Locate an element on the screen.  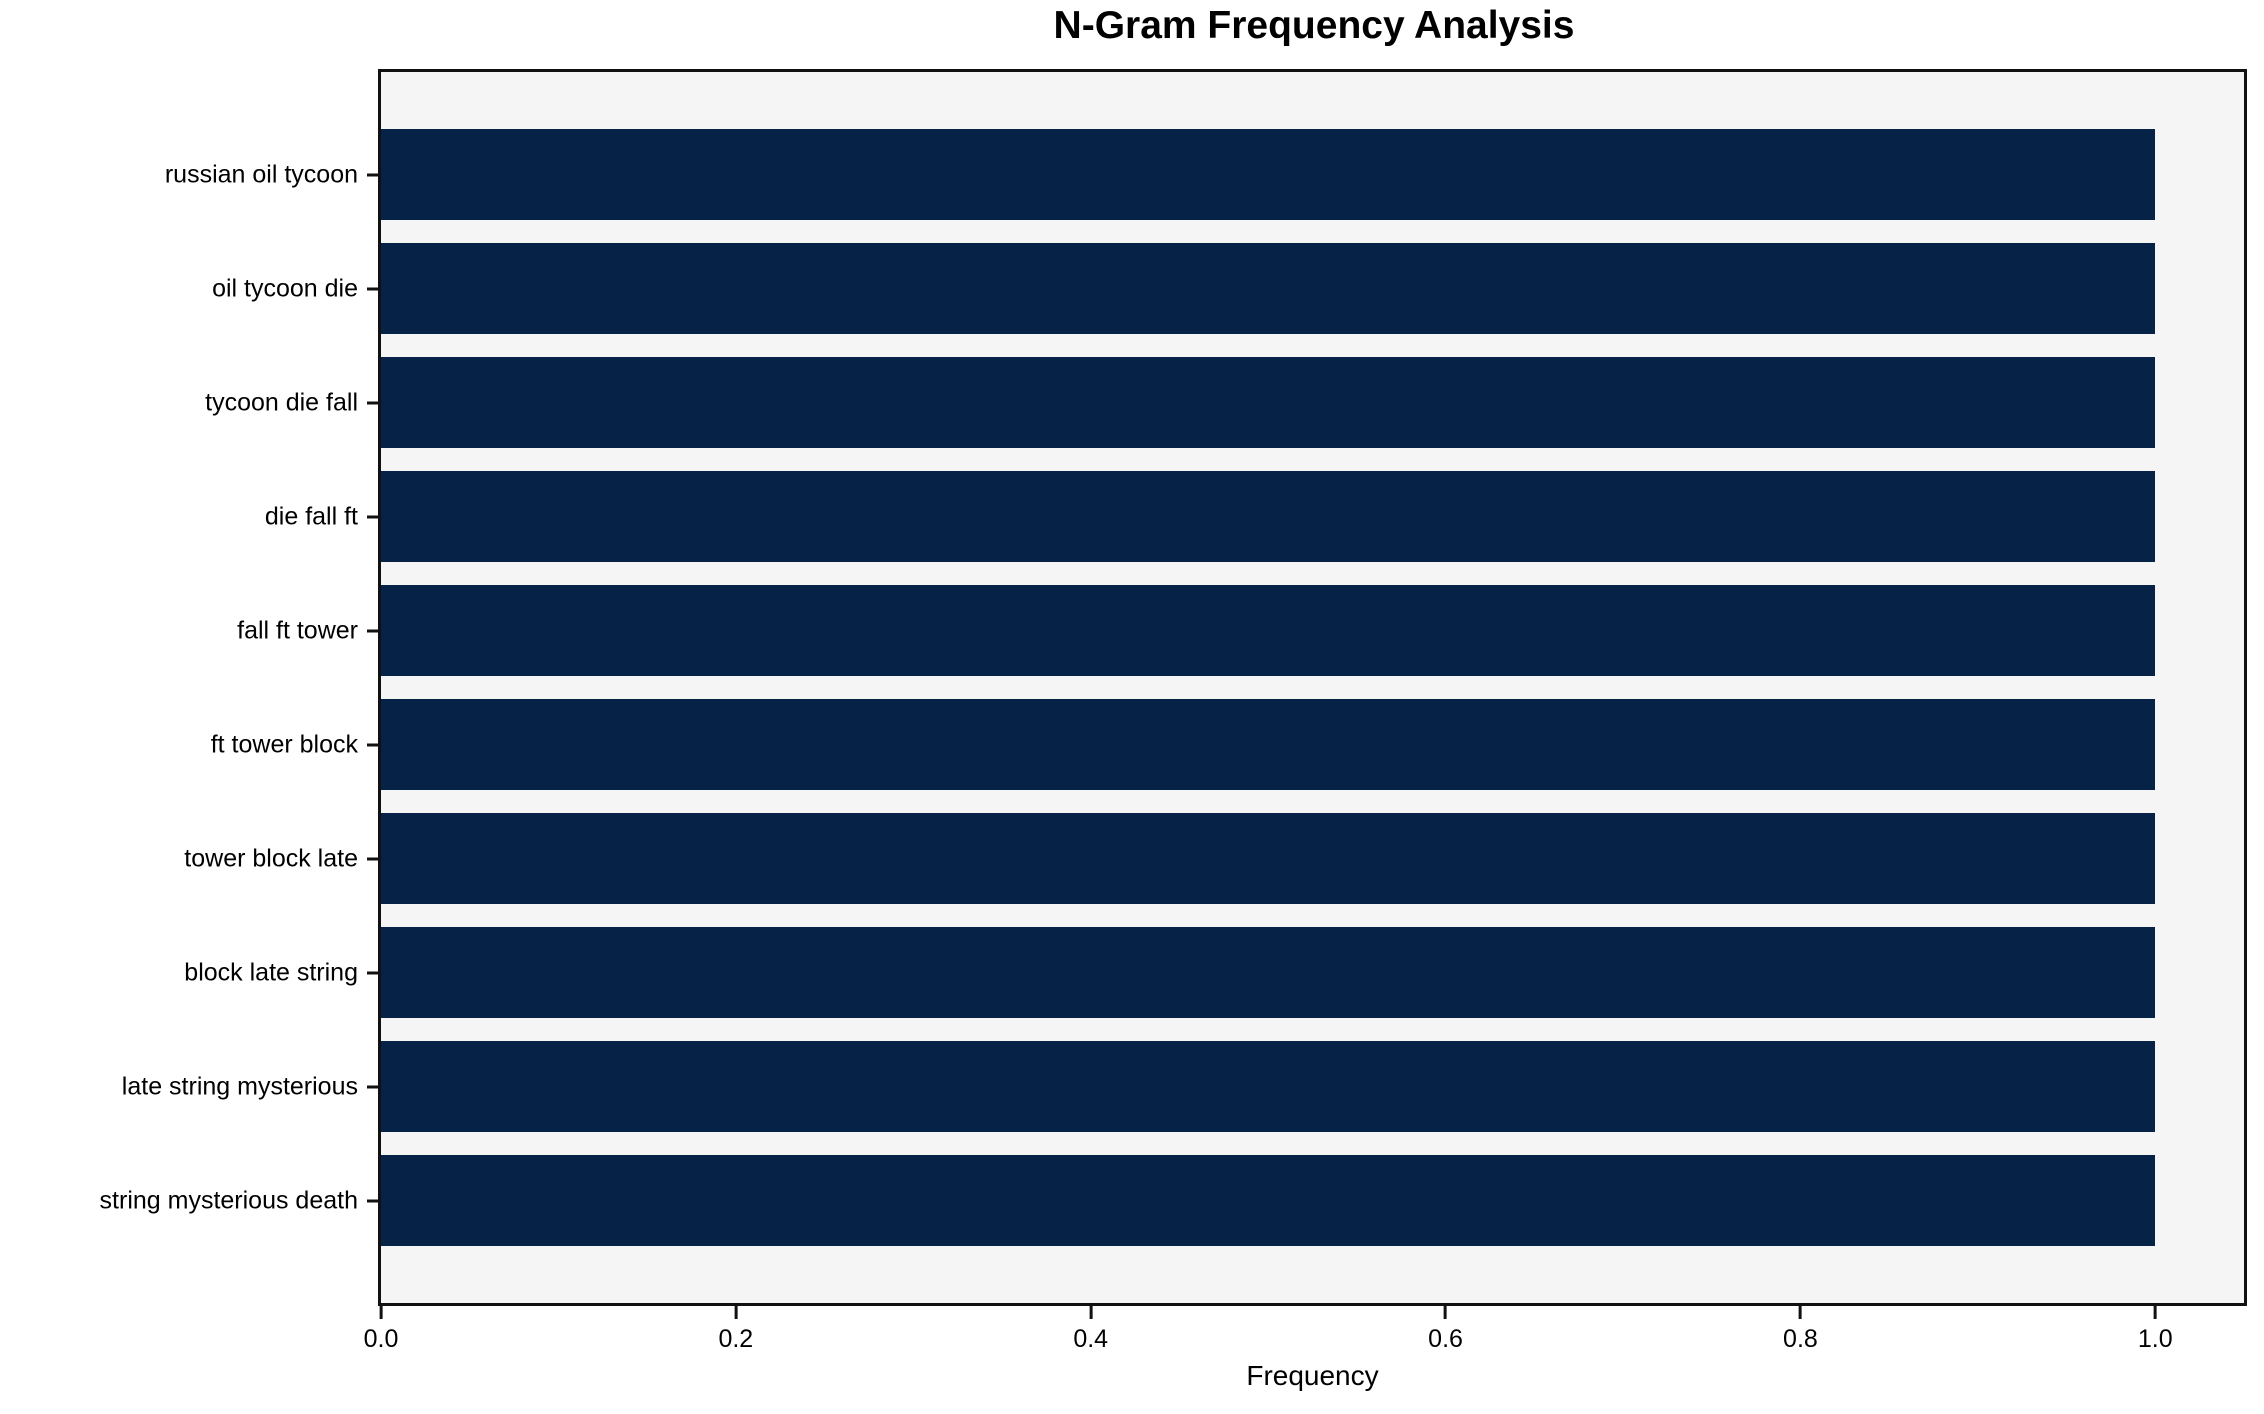
y-tick-label: russian oil tycoon is located at coordinates (261, 174).